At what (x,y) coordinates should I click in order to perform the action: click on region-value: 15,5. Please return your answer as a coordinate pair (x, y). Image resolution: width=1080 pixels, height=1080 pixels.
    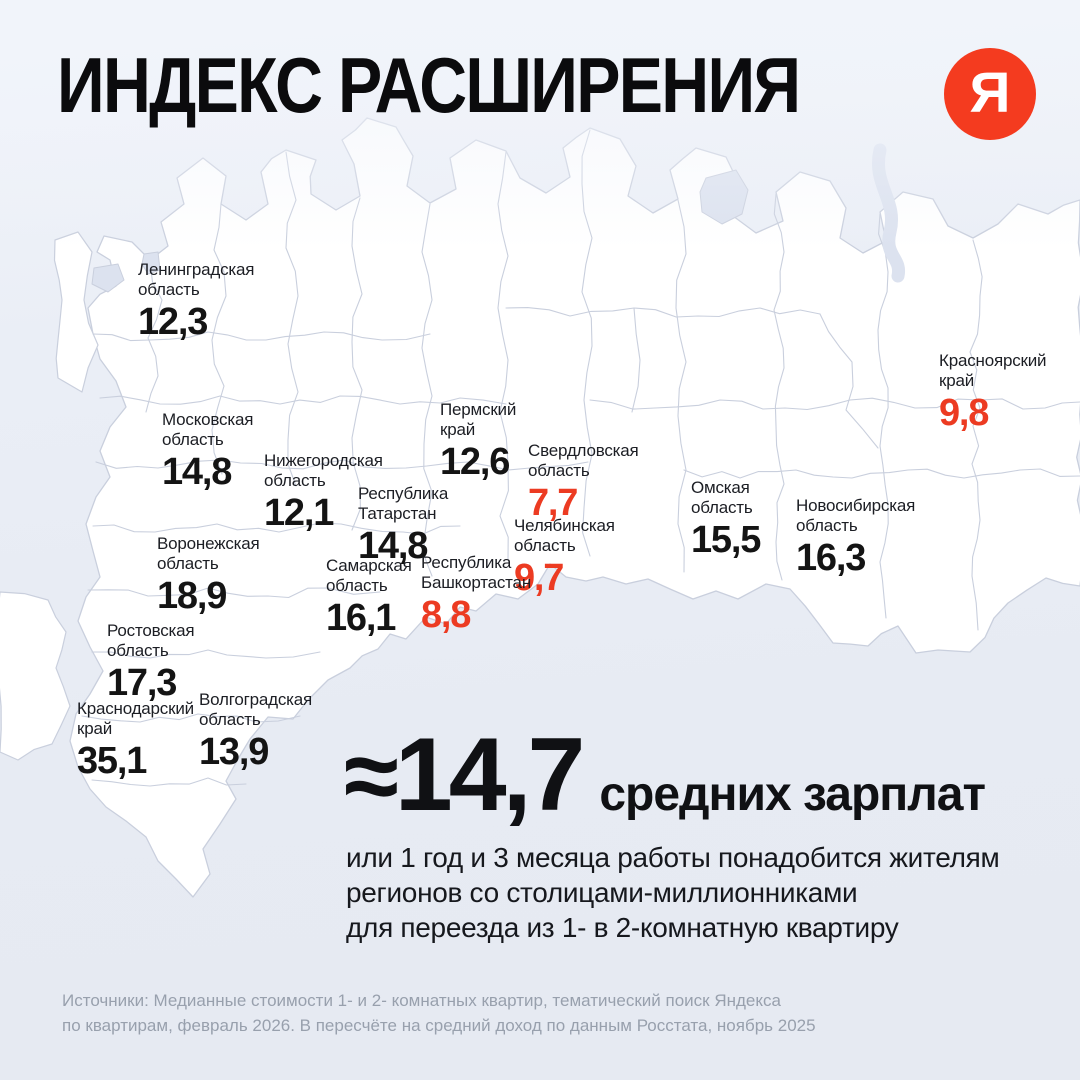
    Looking at the image, I should click on (726, 540).